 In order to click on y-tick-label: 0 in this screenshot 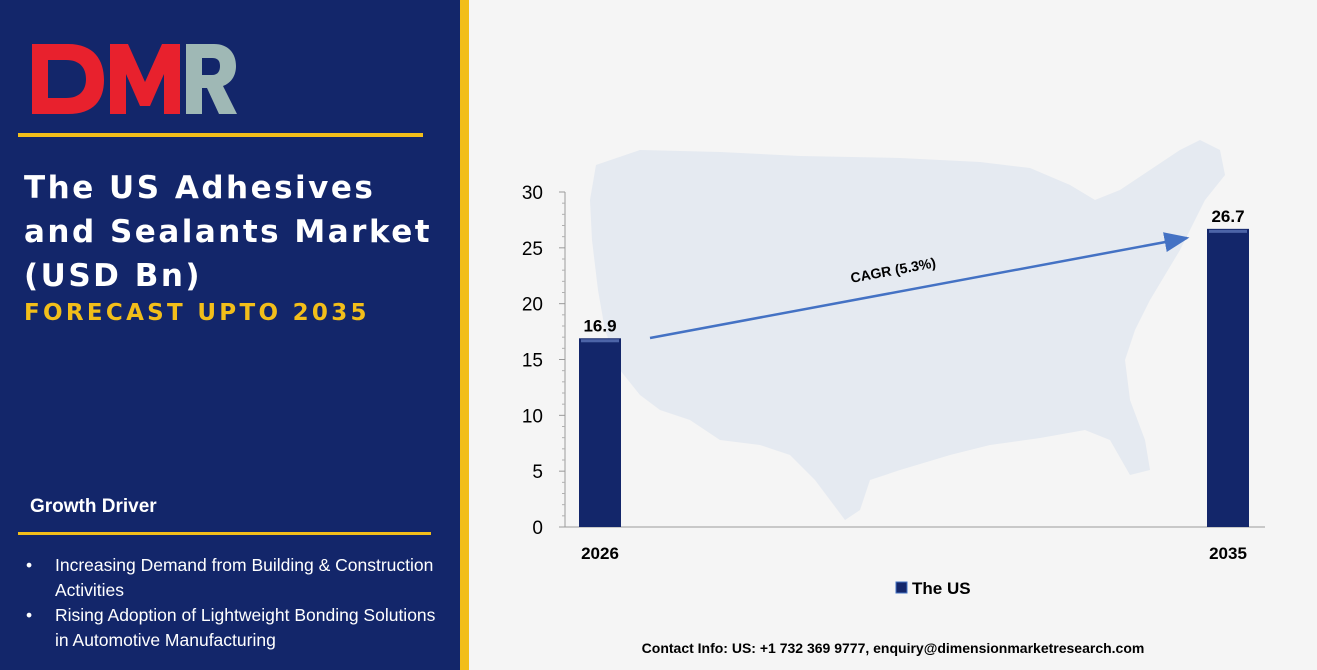, I will do `click(537, 528)`.